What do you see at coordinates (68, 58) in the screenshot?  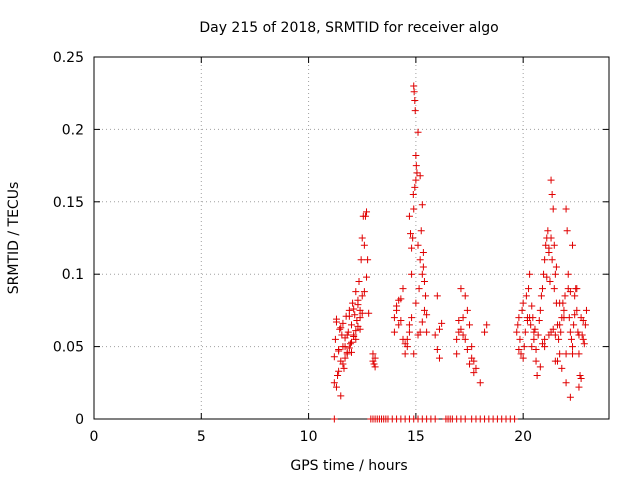 I see `y-tick-label: 0.25` at bounding box center [68, 58].